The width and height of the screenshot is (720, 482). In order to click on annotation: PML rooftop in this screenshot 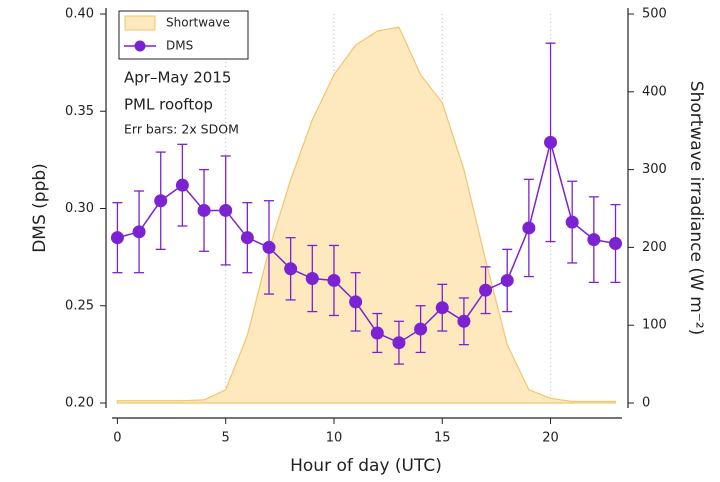, I will do `click(168, 105)`.